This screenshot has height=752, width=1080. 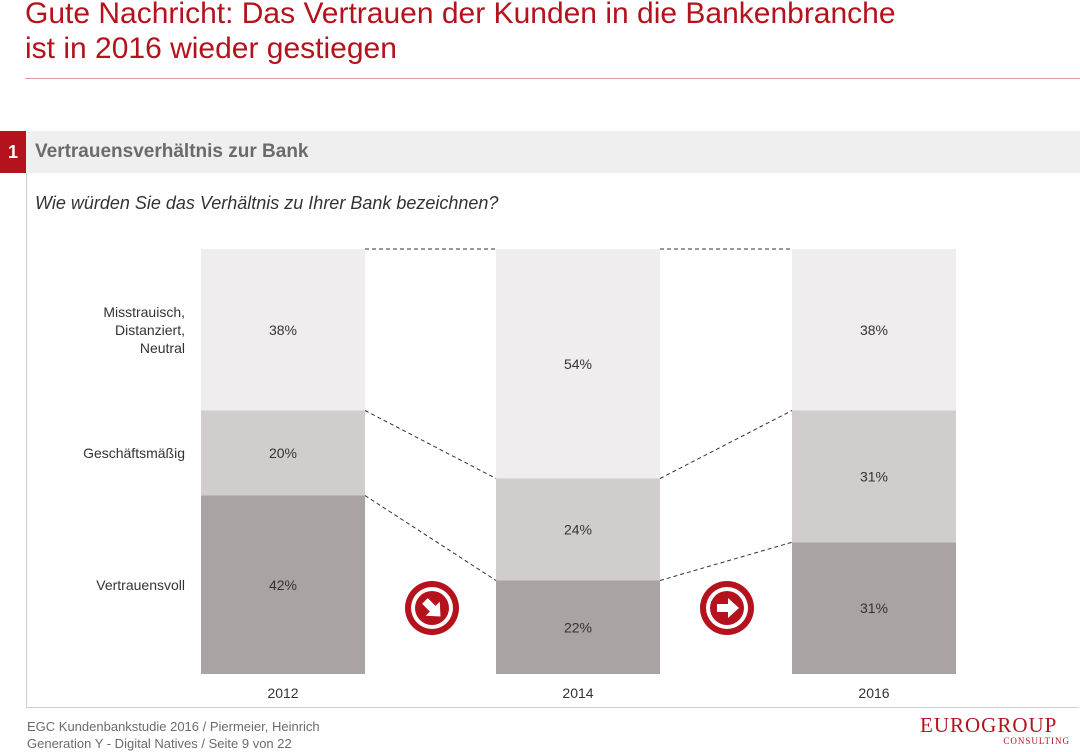 I want to click on series-label: Misstrauisch,, so click(x=144, y=312).